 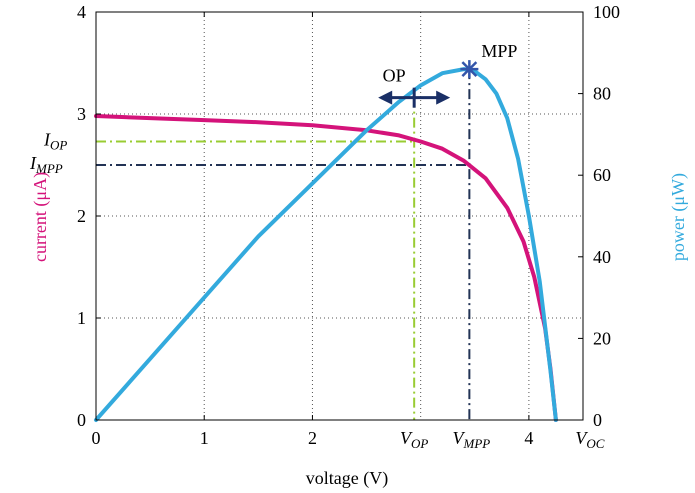 I want to click on y-left-tick-label: 0, so click(x=81, y=420).